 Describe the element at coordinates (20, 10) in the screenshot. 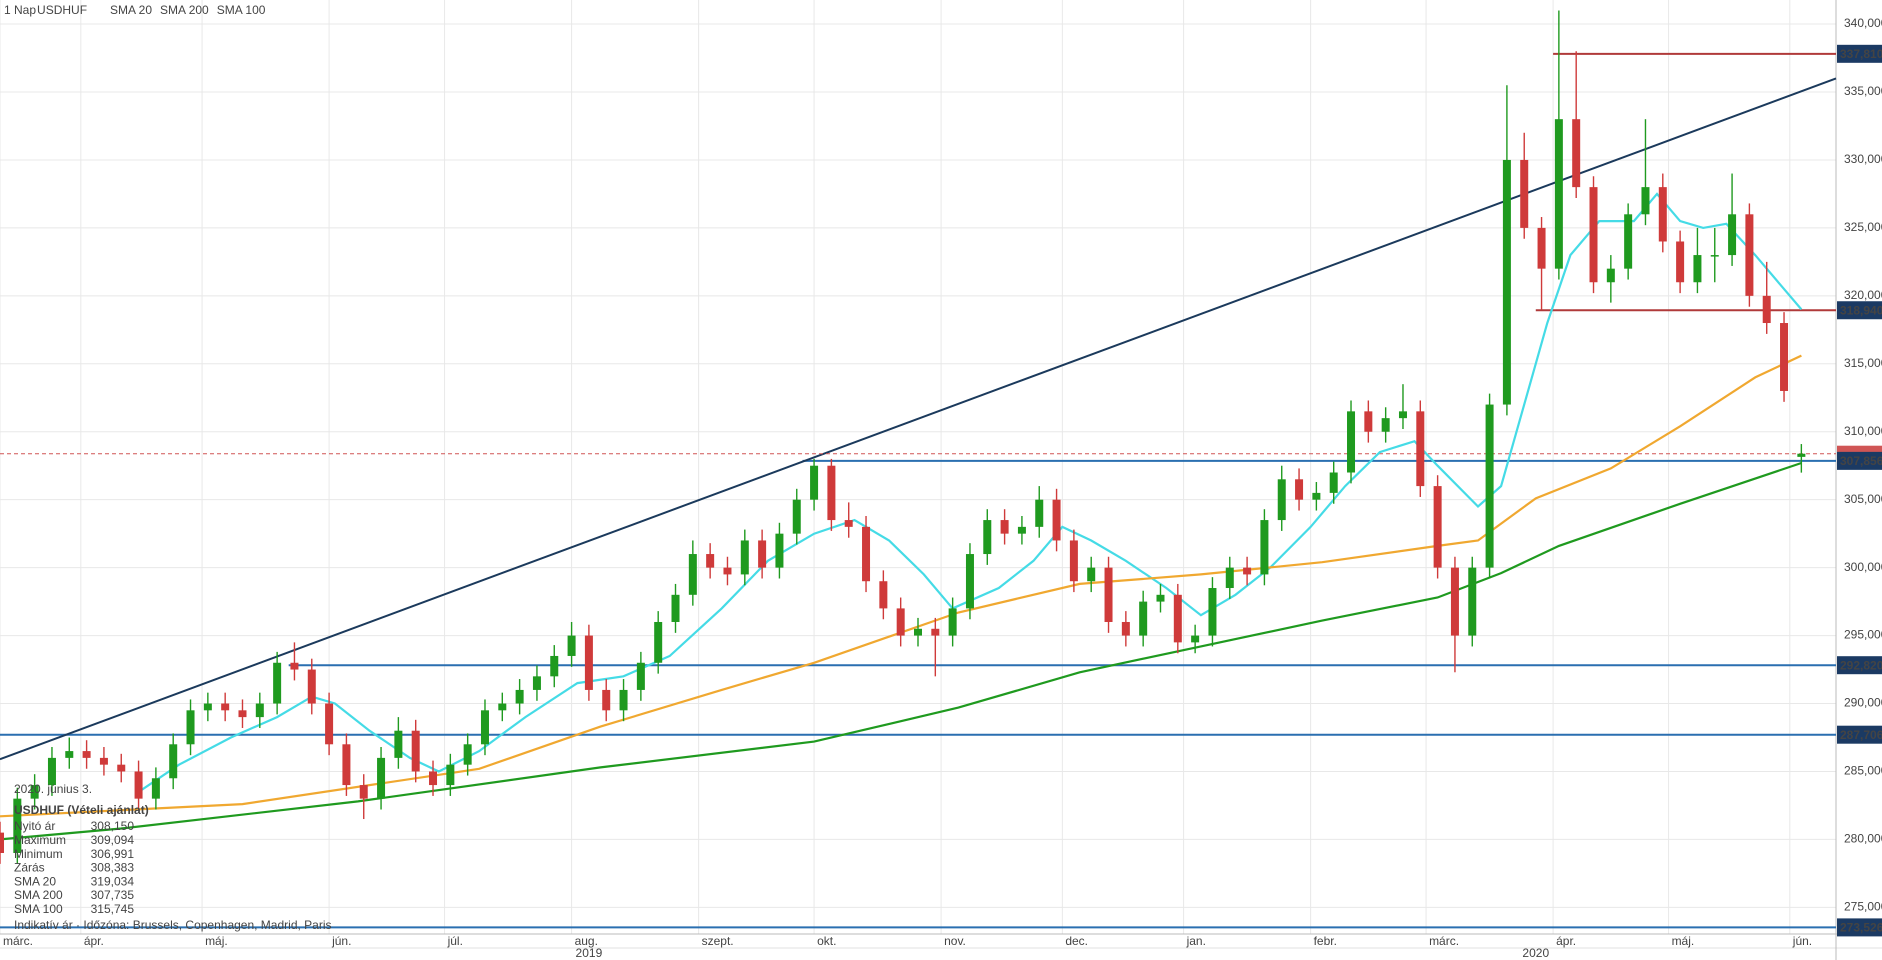

I see `interval: 1 Nap` at that location.